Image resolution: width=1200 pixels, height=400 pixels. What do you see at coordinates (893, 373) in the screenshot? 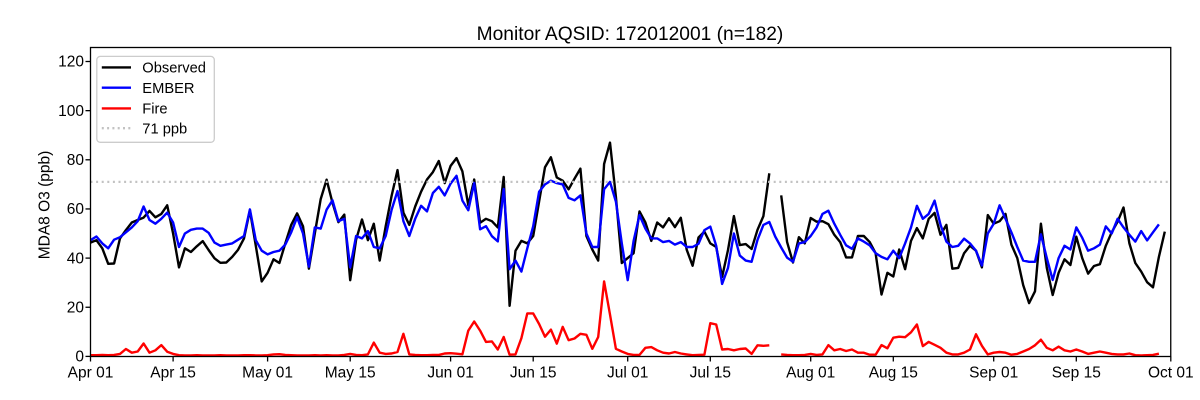
I see `svg-text: Aug 15` at bounding box center [893, 373].